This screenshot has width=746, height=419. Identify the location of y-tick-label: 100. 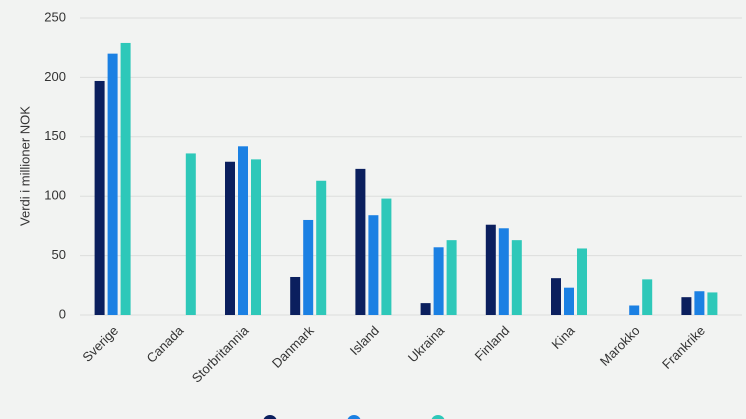
(55, 195).